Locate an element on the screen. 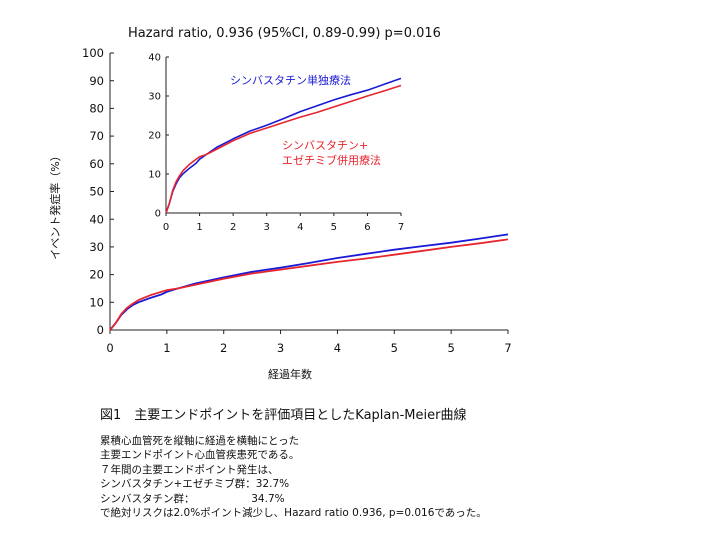  note-line: 累積心血管死を縦軸に経過を横軸にとった is located at coordinates (200, 441).